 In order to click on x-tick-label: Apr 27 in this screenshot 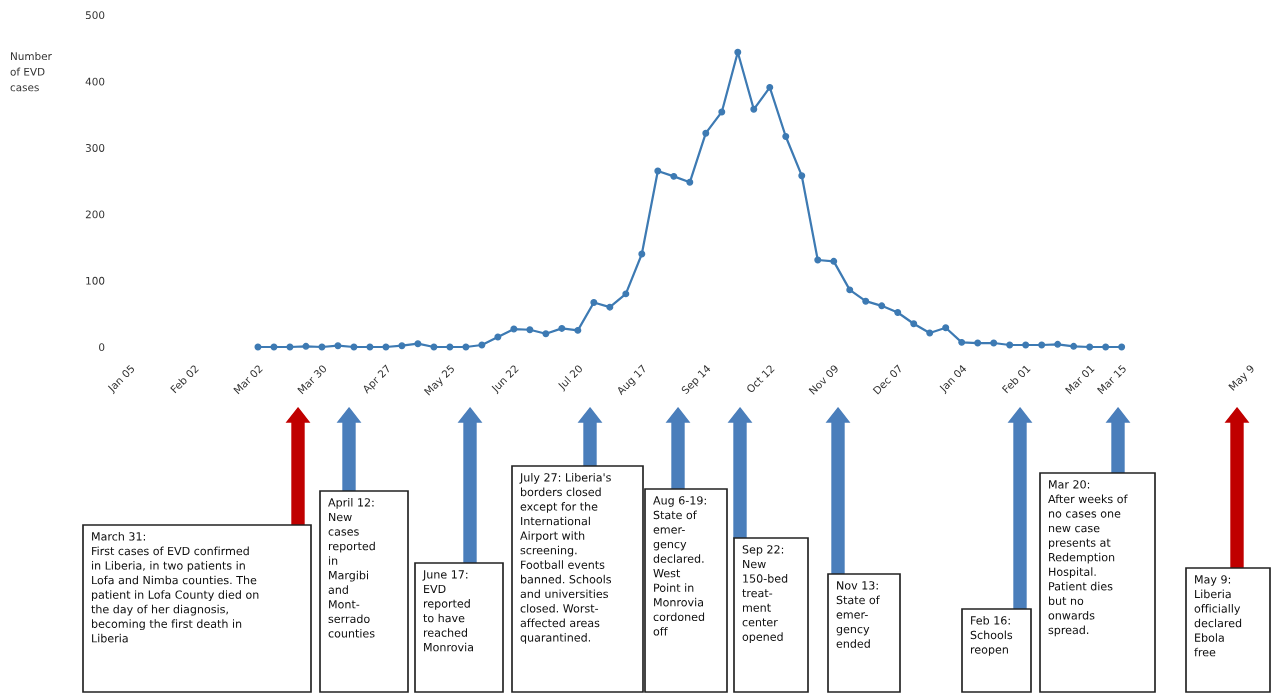, I will do `click(377, 380)`.